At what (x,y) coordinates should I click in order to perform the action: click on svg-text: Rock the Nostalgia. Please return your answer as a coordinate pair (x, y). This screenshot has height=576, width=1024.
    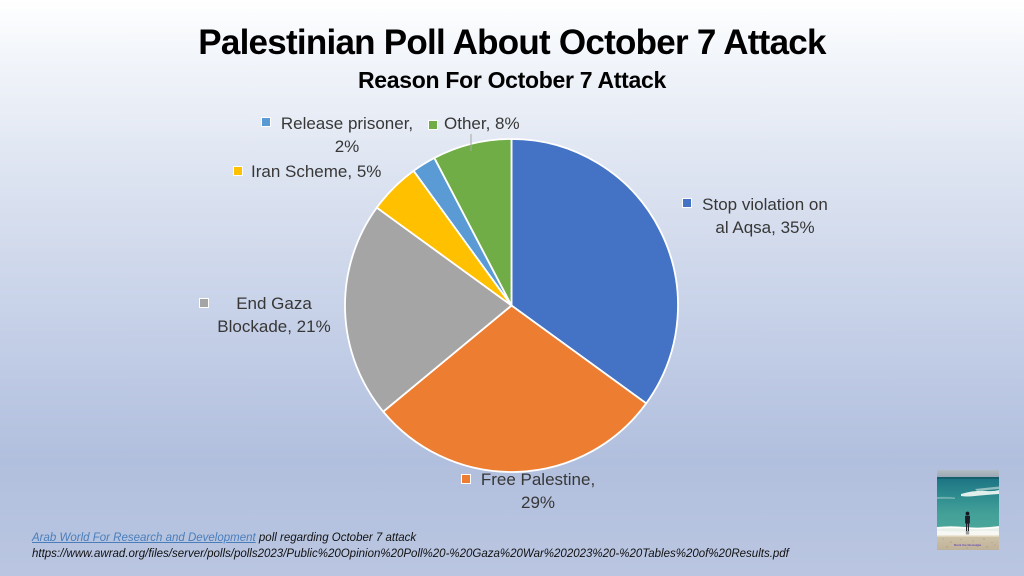
    Looking at the image, I should click on (967, 545).